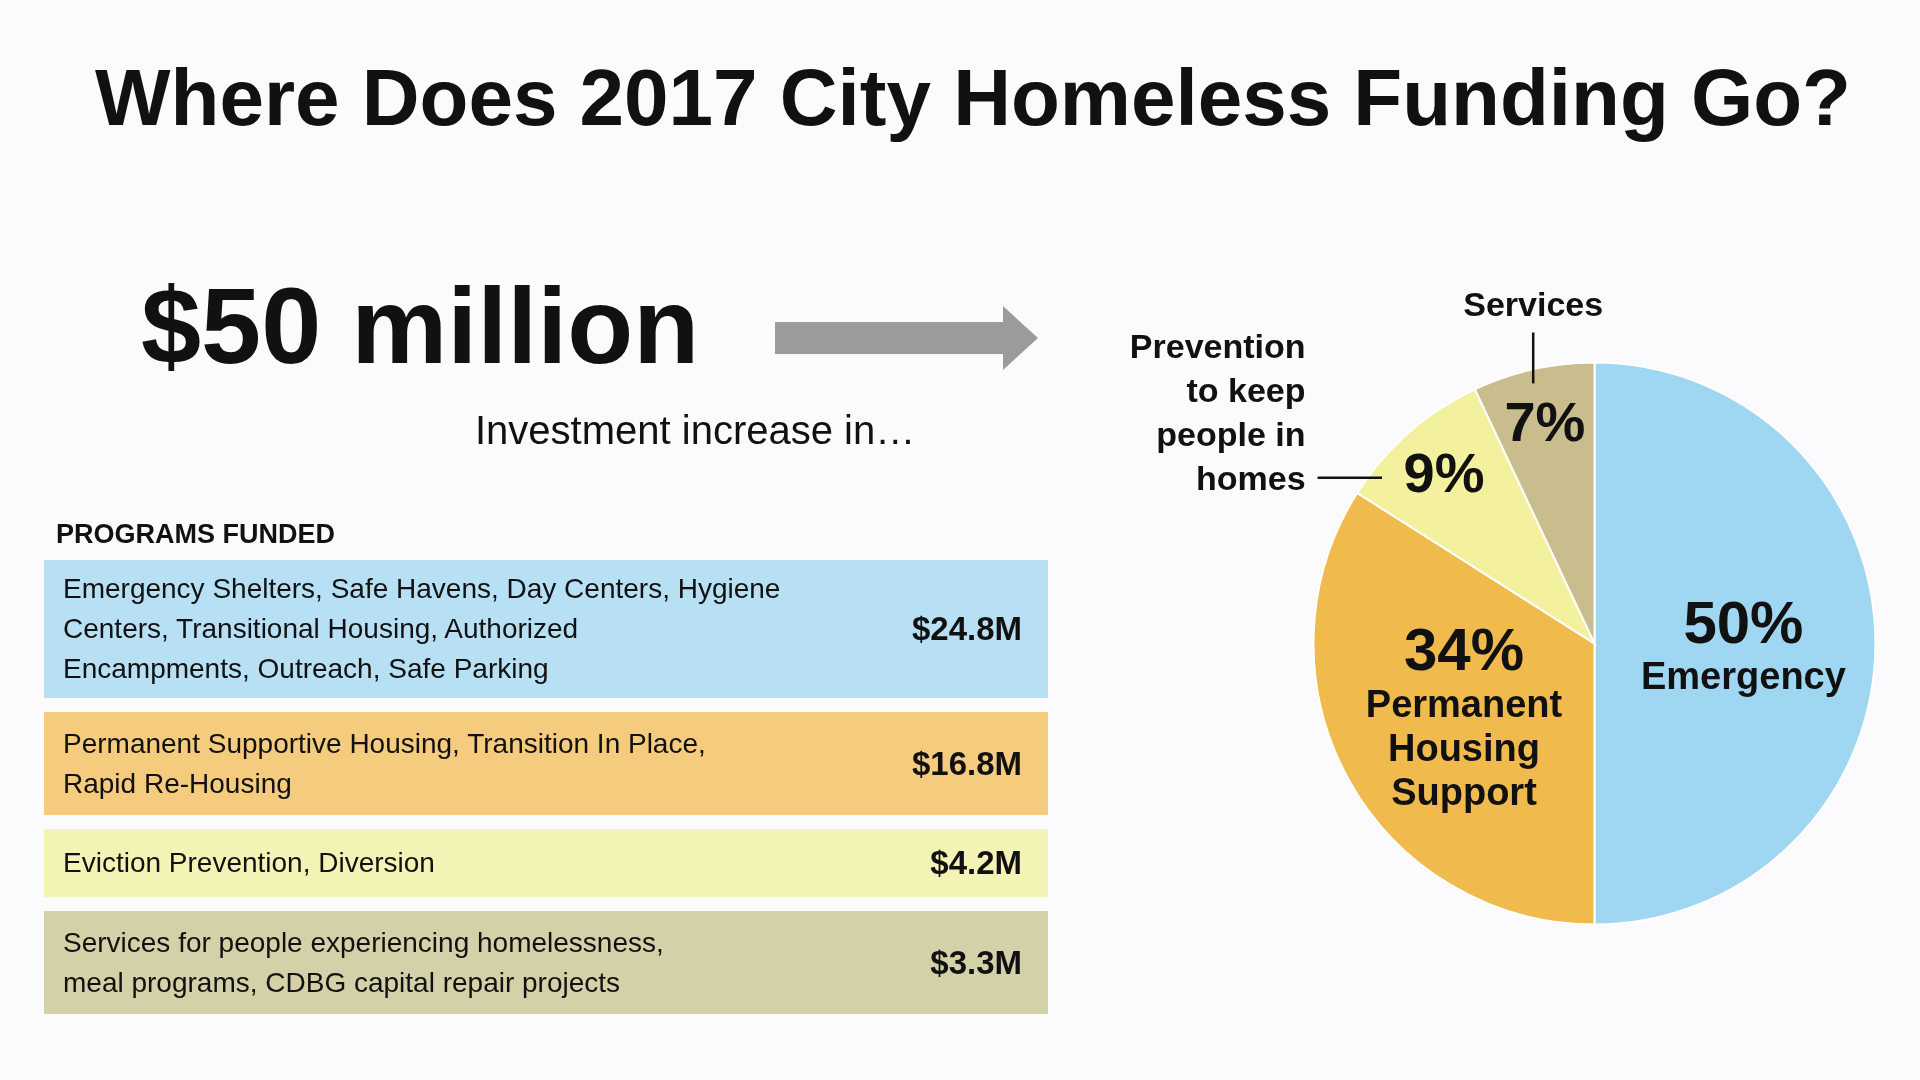  What do you see at coordinates (384, 763) in the screenshot?
I see `category-label: Permanent Supportive Housing, Transition In Place, Rapid Re-Housing` at bounding box center [384, 763].